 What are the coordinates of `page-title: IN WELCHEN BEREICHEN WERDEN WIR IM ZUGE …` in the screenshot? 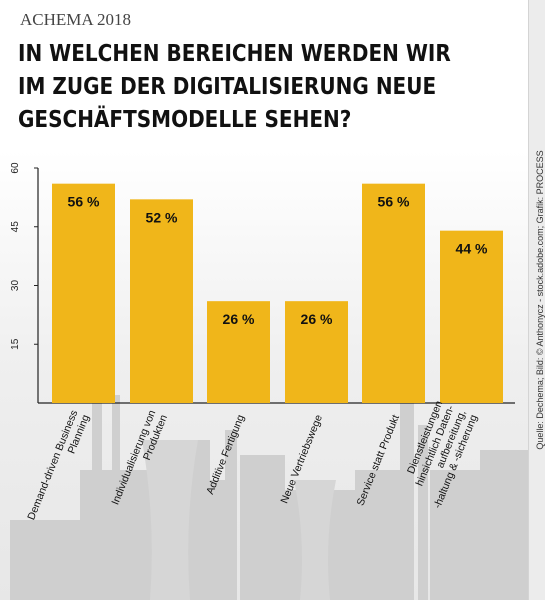 It's located at (235, 87).